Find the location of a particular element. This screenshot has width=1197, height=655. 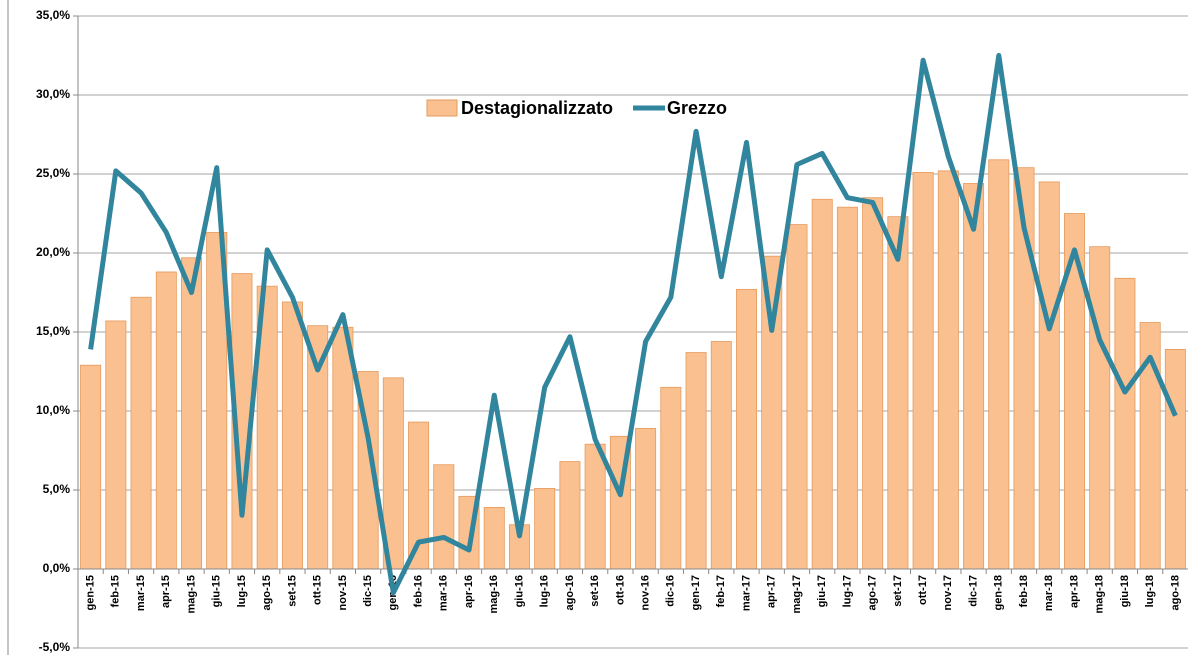

legend-swatch is located at coordinates (442, 108).